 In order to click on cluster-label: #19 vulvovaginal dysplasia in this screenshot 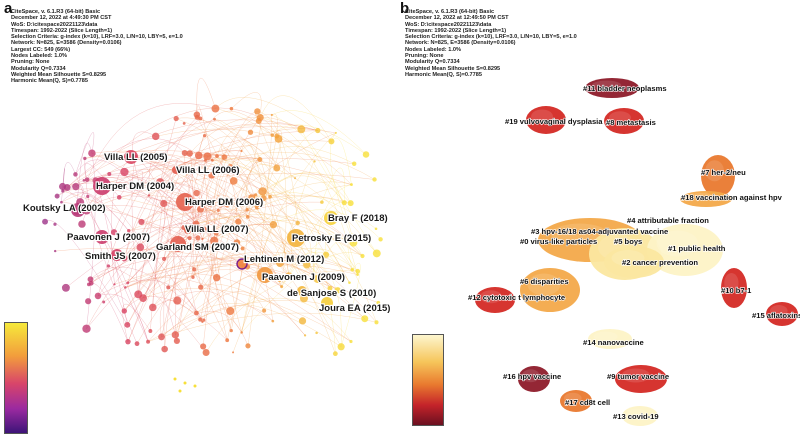, I will do `click(554, 121)`.